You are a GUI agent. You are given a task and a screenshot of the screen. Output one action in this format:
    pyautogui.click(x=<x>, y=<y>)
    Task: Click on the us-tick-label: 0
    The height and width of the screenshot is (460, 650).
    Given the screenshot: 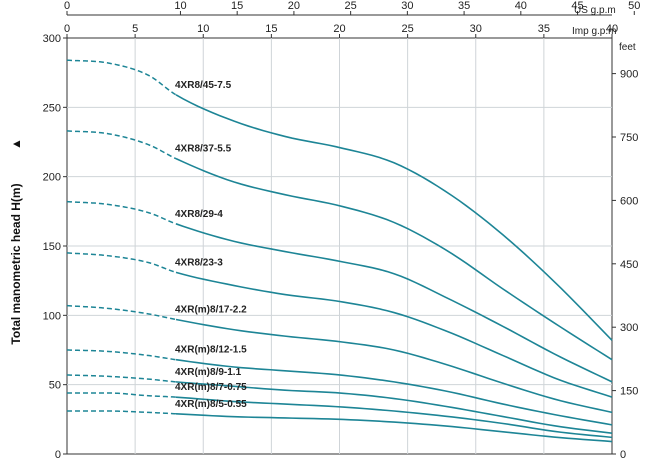 What is the action you would take?
    pyautogui.click(x=67, y=6)
    